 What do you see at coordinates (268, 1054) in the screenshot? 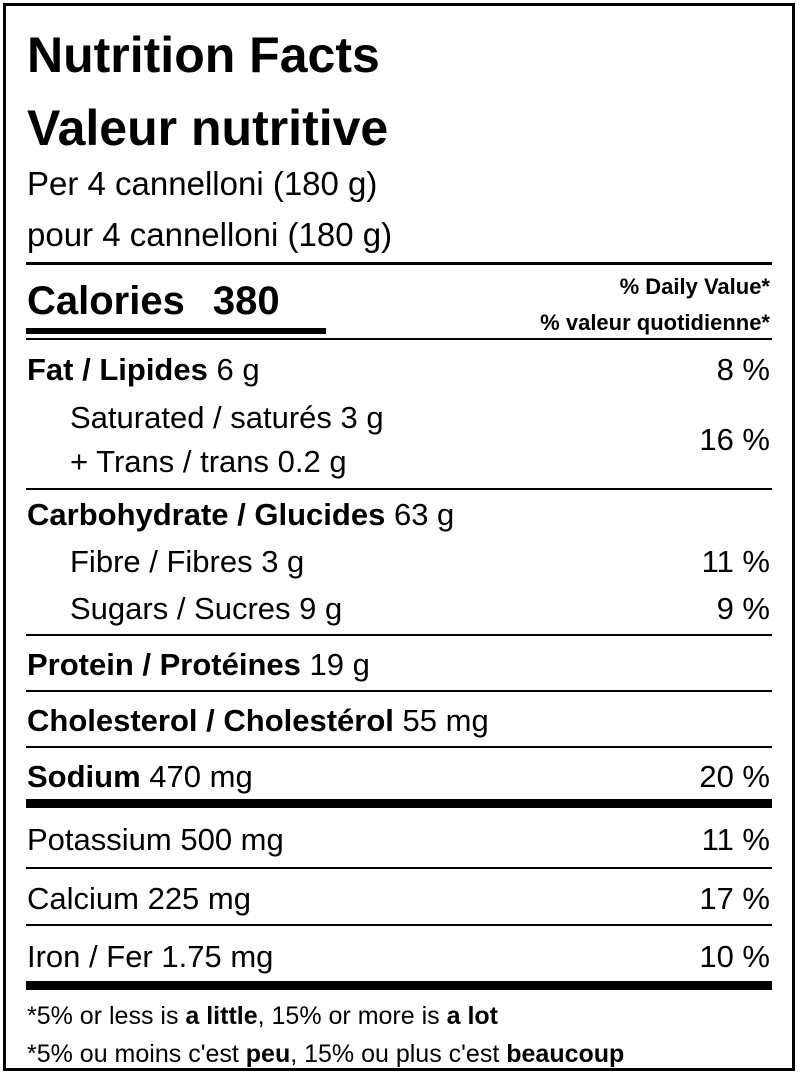
I see `footnote-fr-peu: peu` at bounding box center [268, 1054].